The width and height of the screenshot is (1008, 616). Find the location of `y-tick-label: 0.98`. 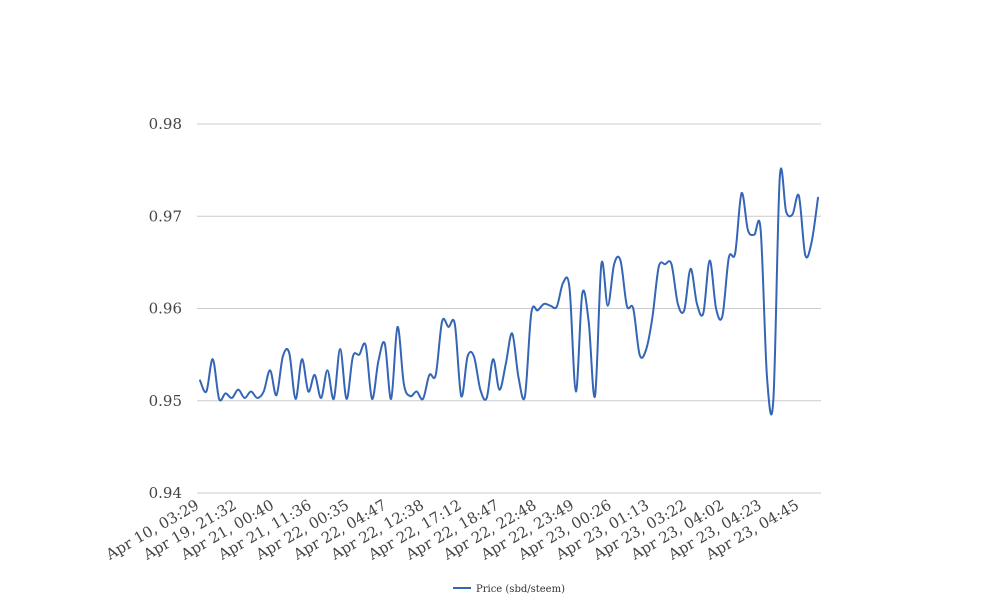

y-tick-label: 0.98 is located at coordinates (165, 124).